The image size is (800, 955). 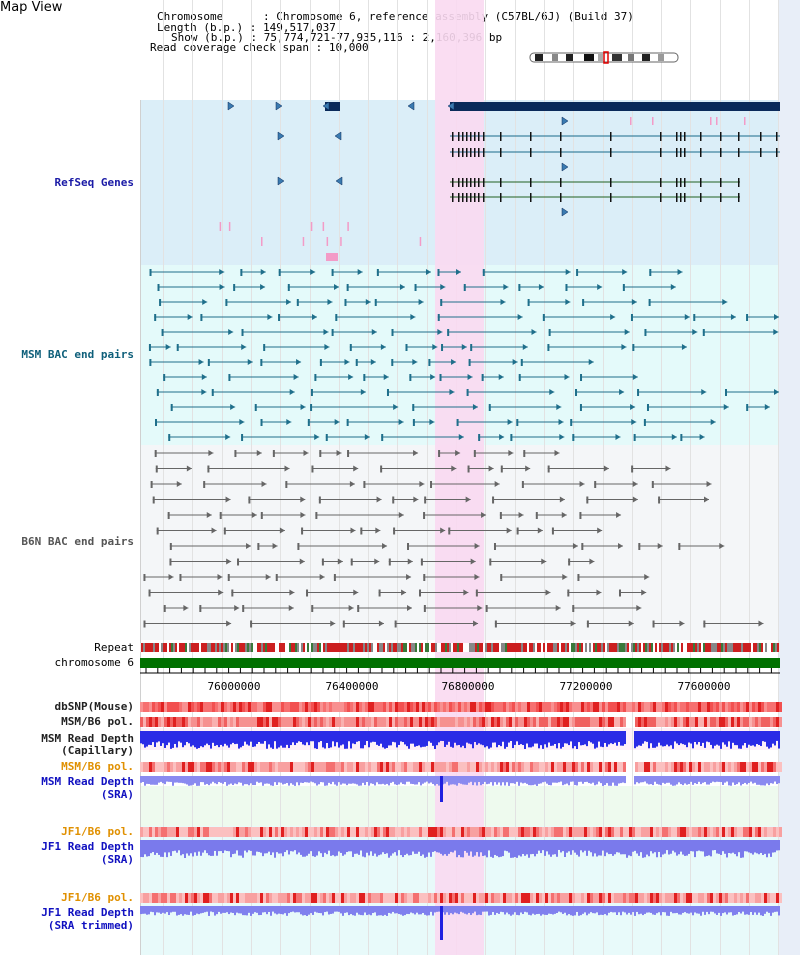 I want to click on label-b6n-bac: B6N BAC end pairs, so click(x=77, y=541).